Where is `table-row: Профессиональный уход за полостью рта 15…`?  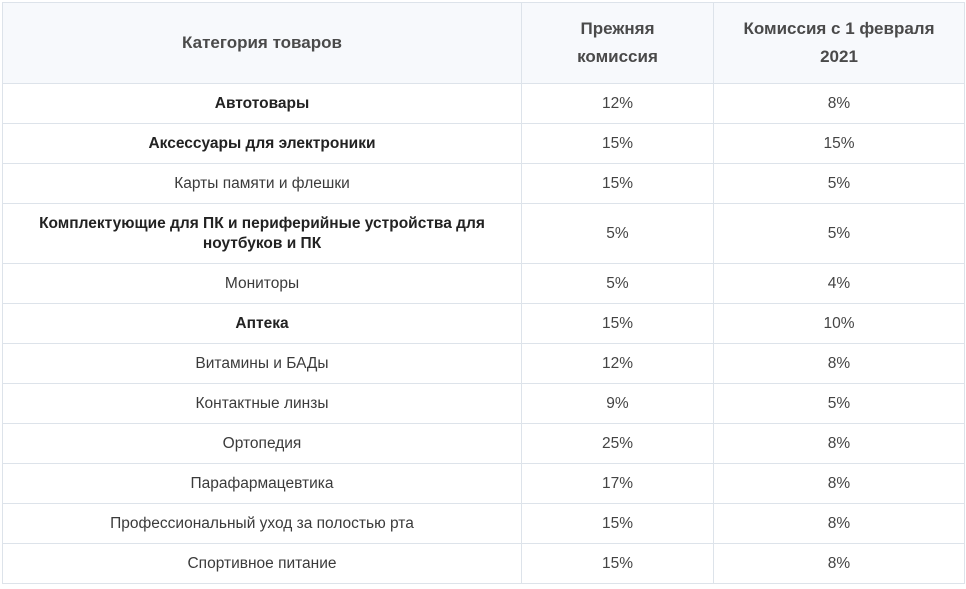
table-row: Профессиональный уход за полостью рта 15… is located at coordinates (483, 523).